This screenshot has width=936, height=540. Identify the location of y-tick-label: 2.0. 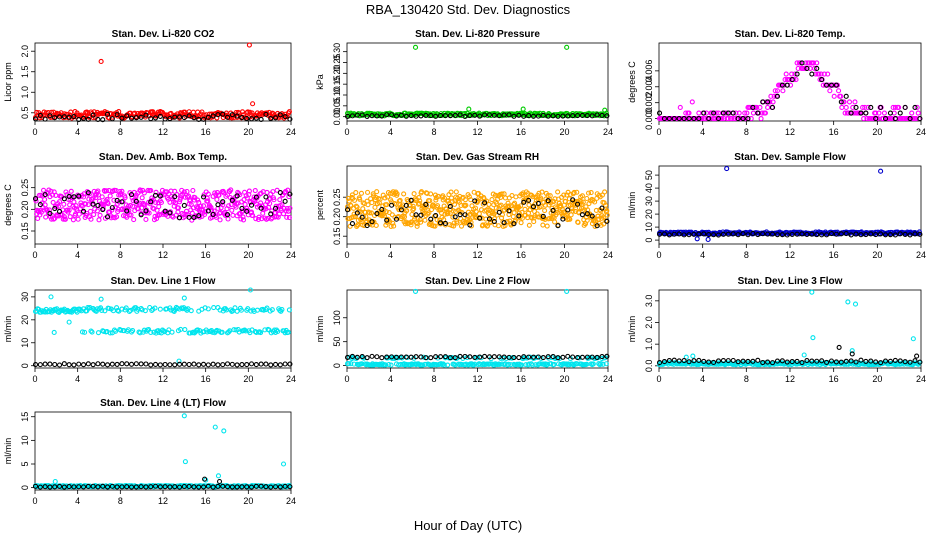
(649, 322).